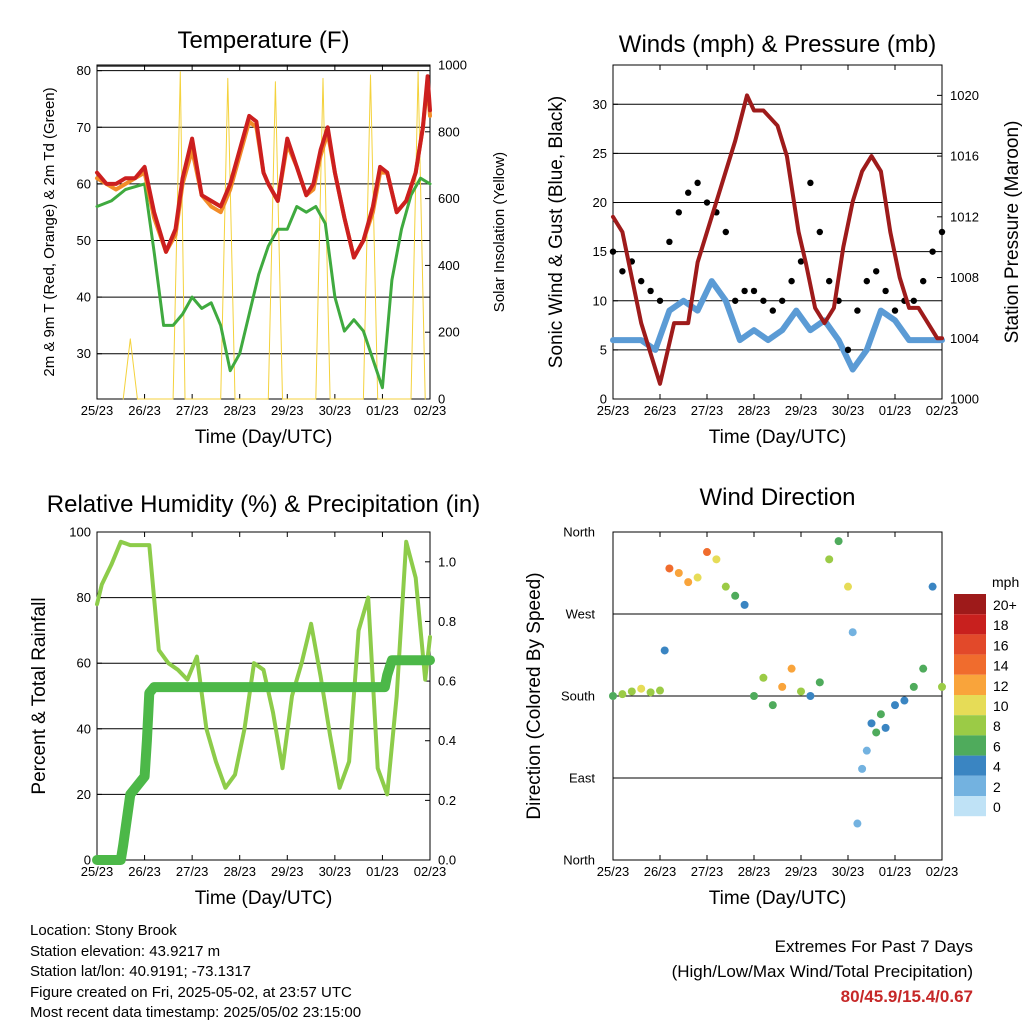 Image resolution: width=1024 pixels, height=1024 pixels. I want to click on temp-2m-line, so click(263, 167).